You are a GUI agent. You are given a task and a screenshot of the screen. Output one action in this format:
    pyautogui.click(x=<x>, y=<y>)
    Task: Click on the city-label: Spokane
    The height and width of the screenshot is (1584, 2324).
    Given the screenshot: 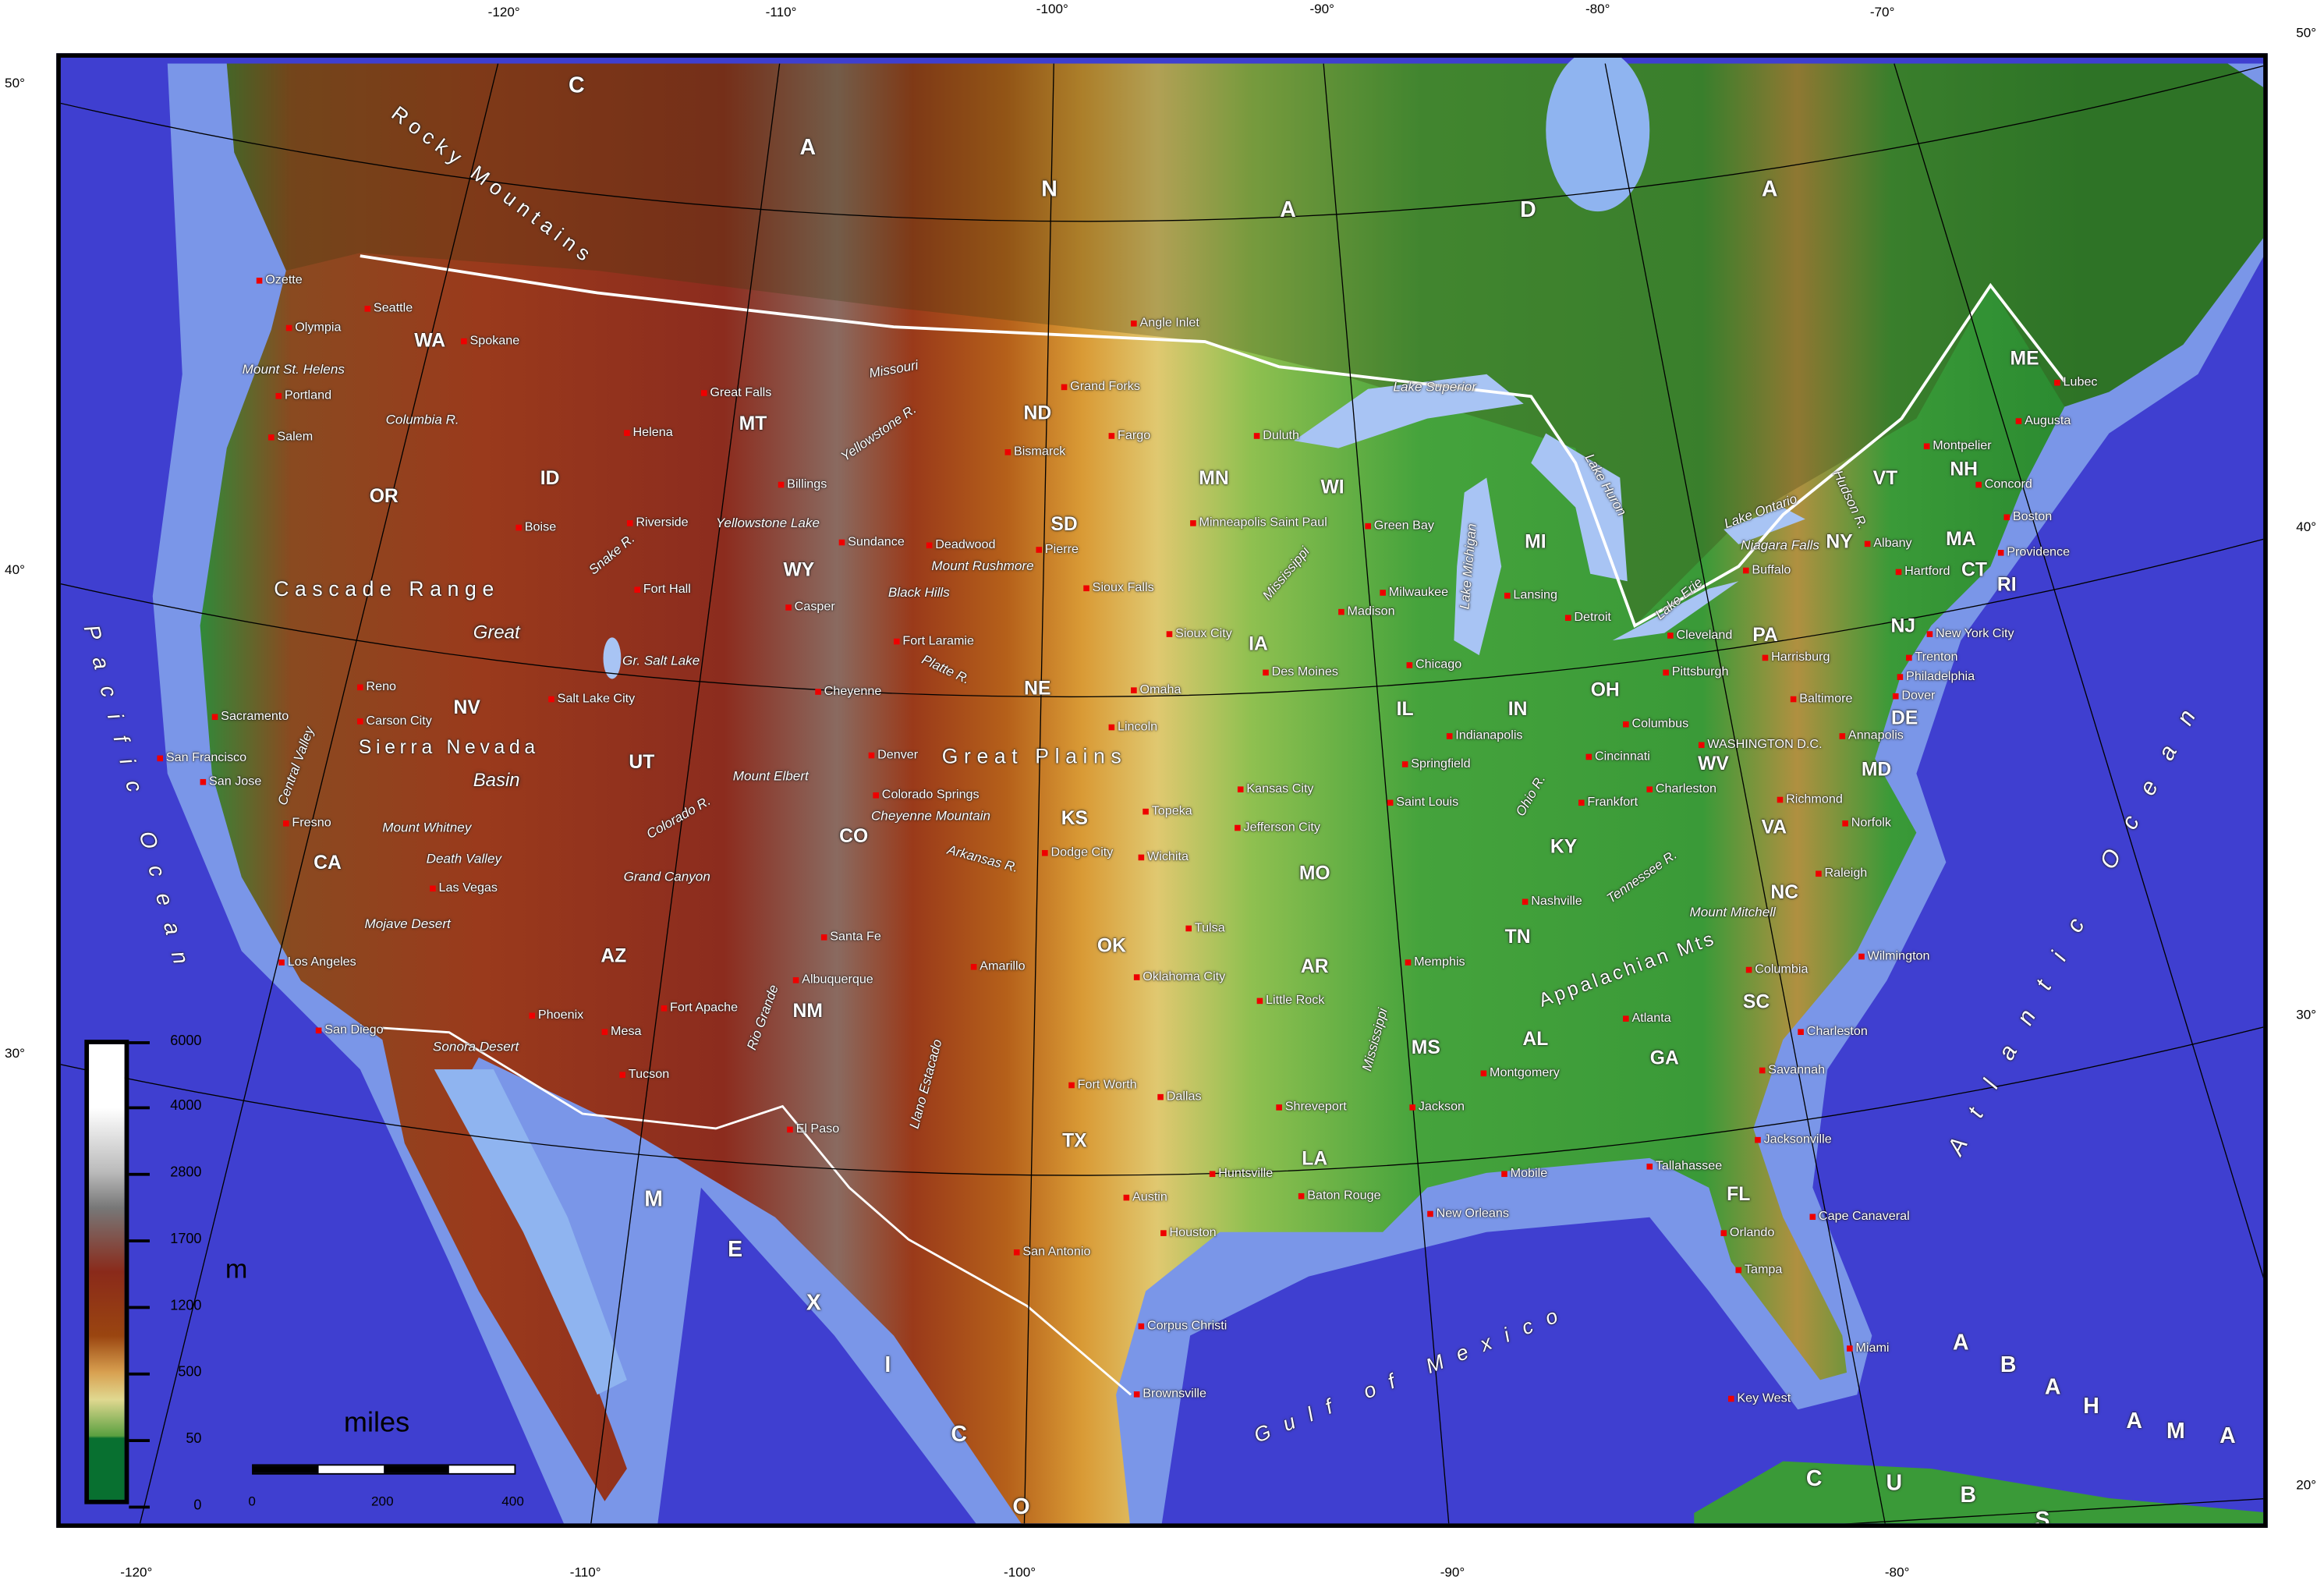 What is the action you would take?
    pyautogui.click(x=490, y=340)
    